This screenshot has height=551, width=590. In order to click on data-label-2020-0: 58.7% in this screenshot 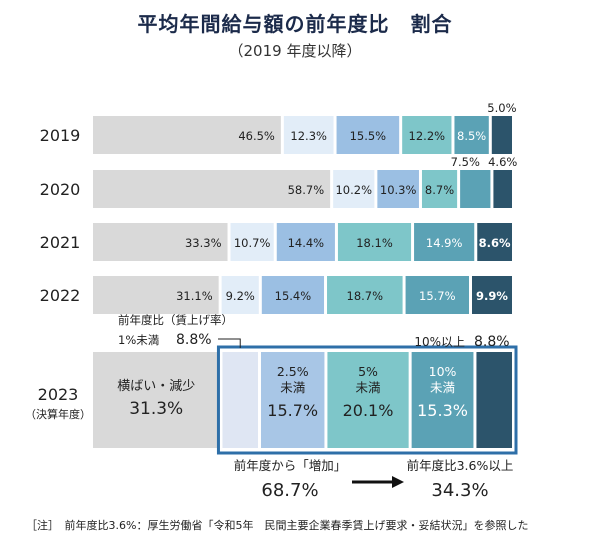, I will do `click(306, 190)`.